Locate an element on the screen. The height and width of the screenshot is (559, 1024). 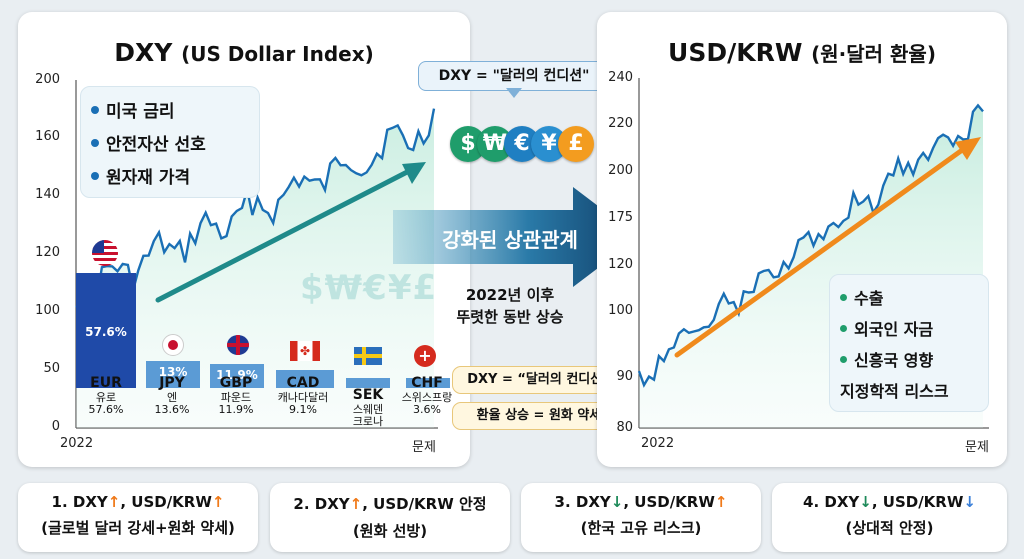
bar-value-label: 57.6% is located at coordinates (106, 331).